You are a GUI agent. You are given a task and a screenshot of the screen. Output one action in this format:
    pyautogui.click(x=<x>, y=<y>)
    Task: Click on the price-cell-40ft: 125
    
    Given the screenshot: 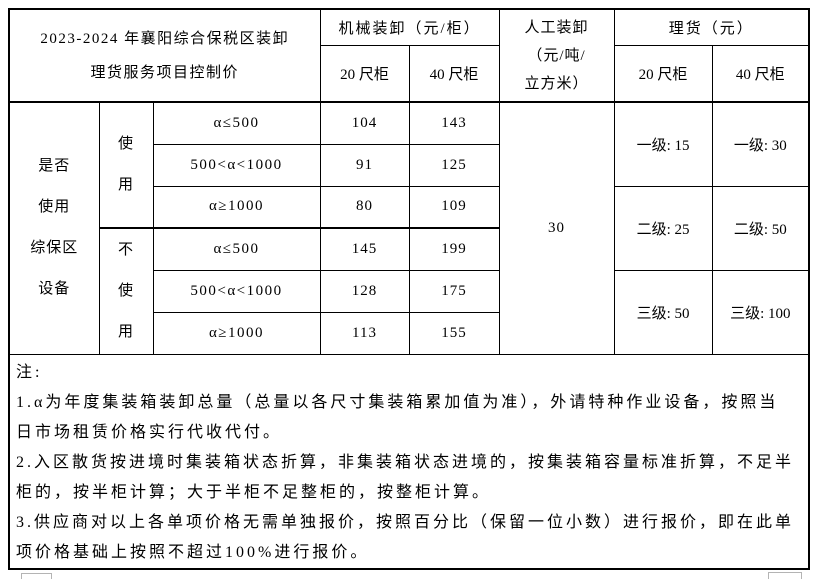 What is the action you would take?
    pyautogui.click(x=454, y=165)
    